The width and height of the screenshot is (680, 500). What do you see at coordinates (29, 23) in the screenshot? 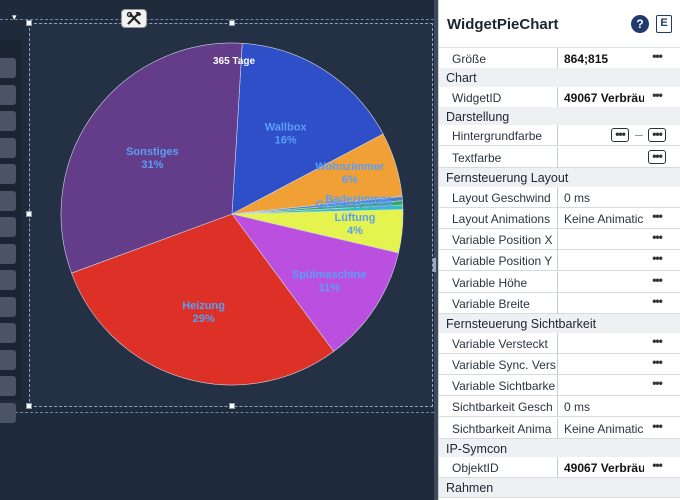
I see `resize-handle-top-left` at bounding box center [29, 23].